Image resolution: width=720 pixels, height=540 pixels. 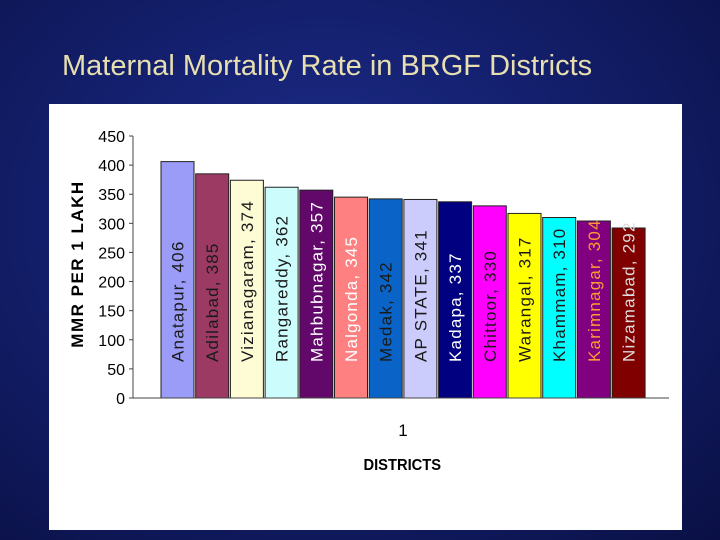 I want to click on bar-adilabad, so click(x=212, y=286).